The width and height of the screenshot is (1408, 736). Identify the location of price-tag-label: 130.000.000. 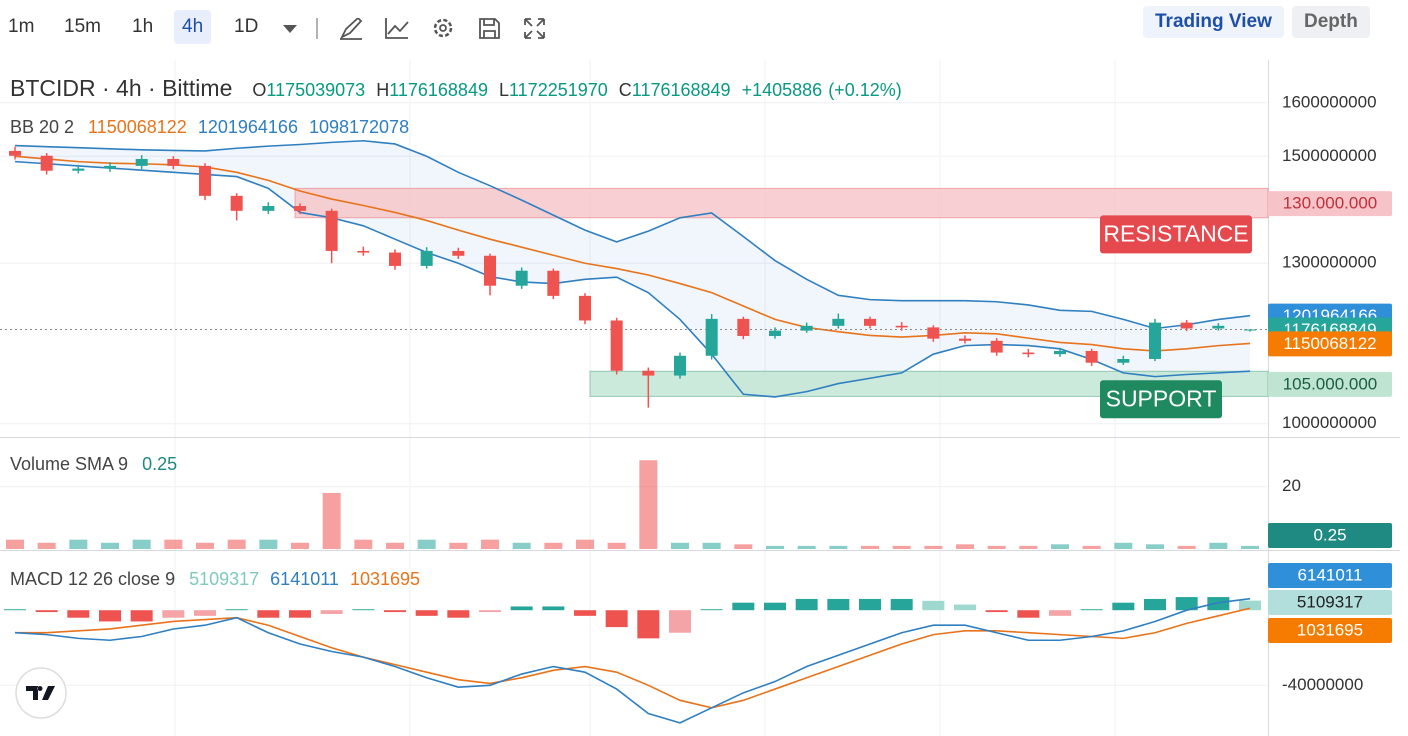
(1330, 203).